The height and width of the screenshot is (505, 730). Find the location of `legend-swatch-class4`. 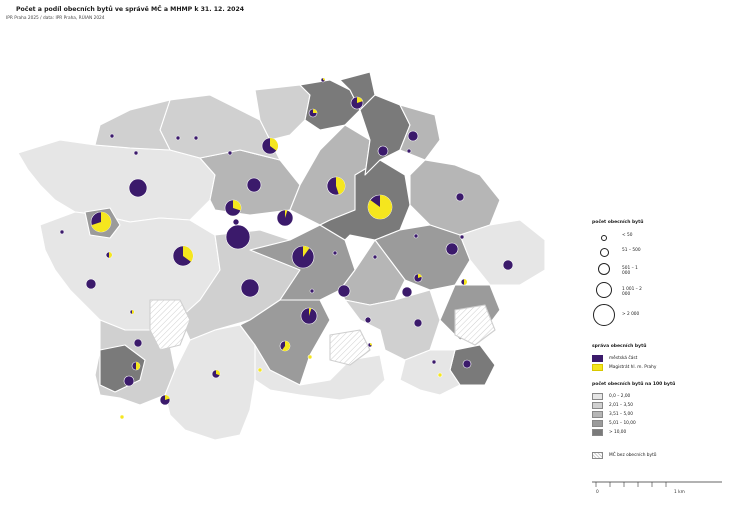

legend-swatch-class4 is located at coordinates (597, 423).